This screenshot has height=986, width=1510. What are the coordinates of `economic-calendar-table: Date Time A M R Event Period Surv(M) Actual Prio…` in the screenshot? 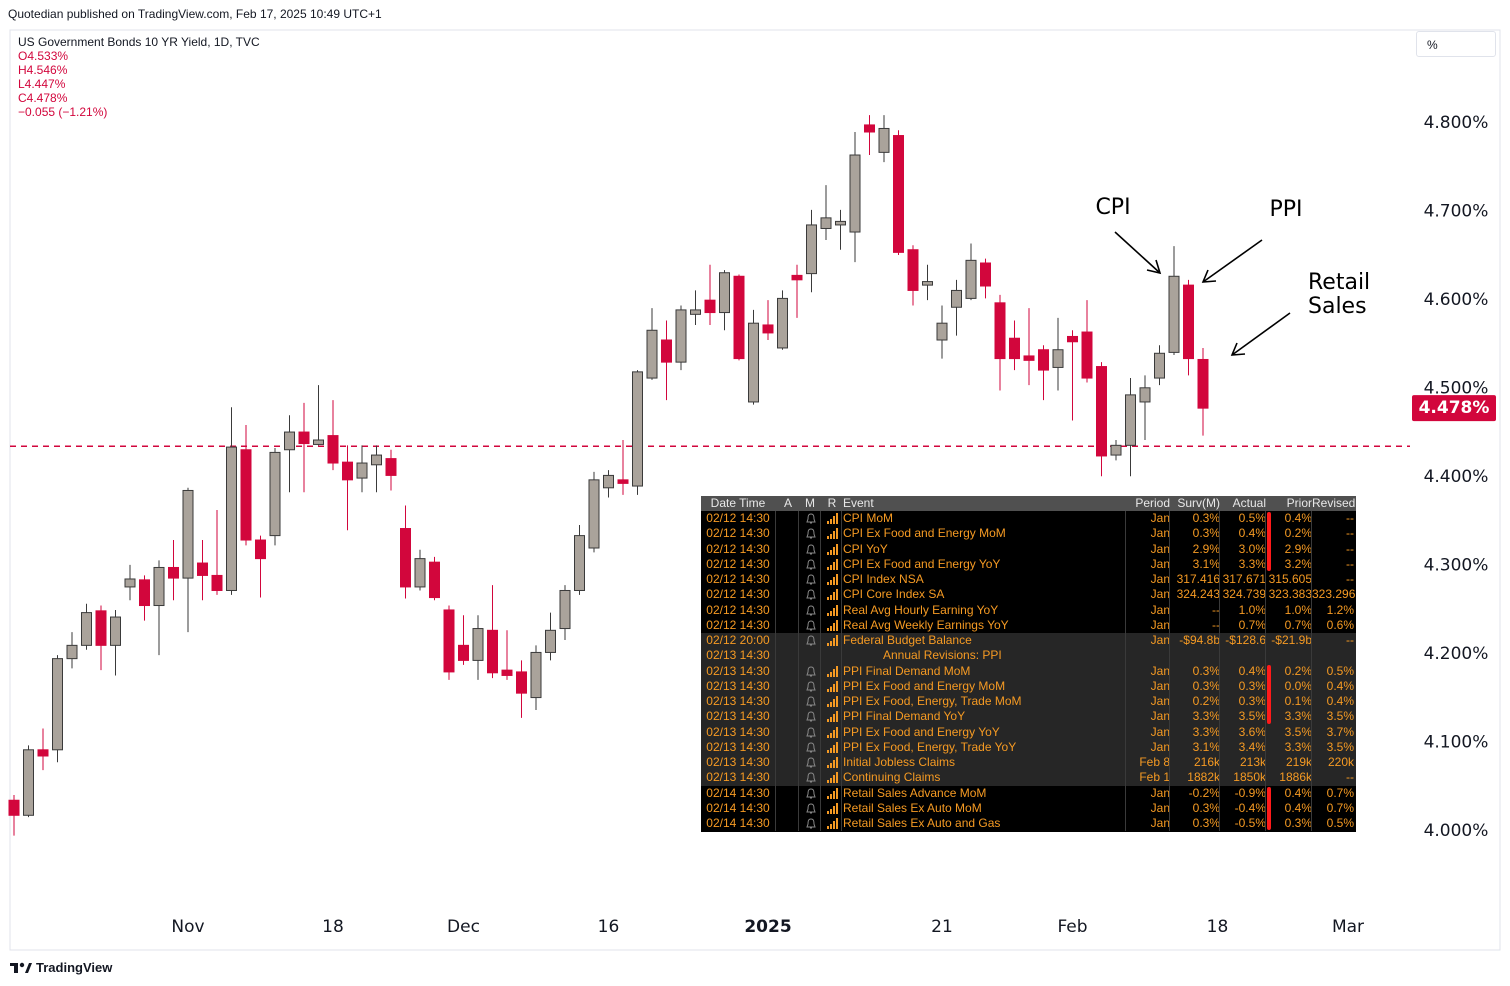 It's located at (1028, 664).